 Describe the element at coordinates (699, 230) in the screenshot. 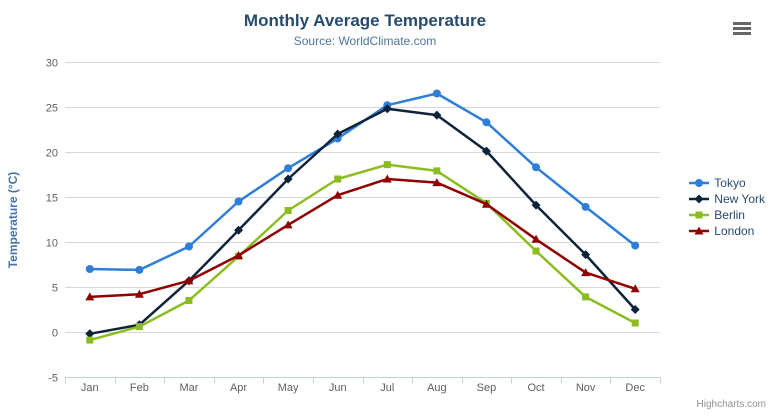

I see `london-marker-icon` at that location.